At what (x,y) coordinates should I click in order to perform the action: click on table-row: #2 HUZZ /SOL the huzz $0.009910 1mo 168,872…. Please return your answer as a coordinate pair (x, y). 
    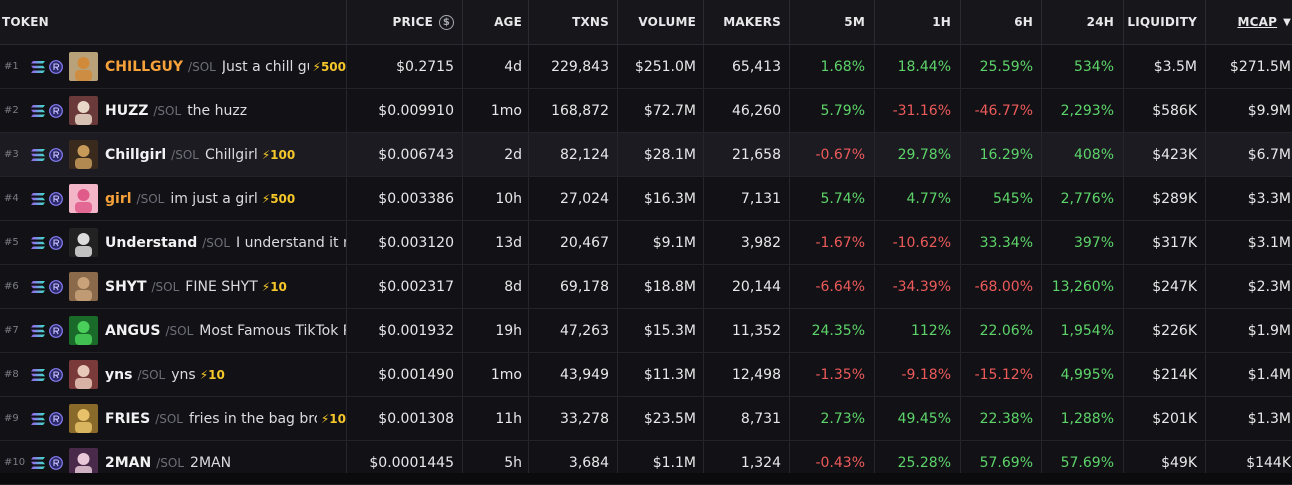
    Looking at the image, I should click on (646, 111).